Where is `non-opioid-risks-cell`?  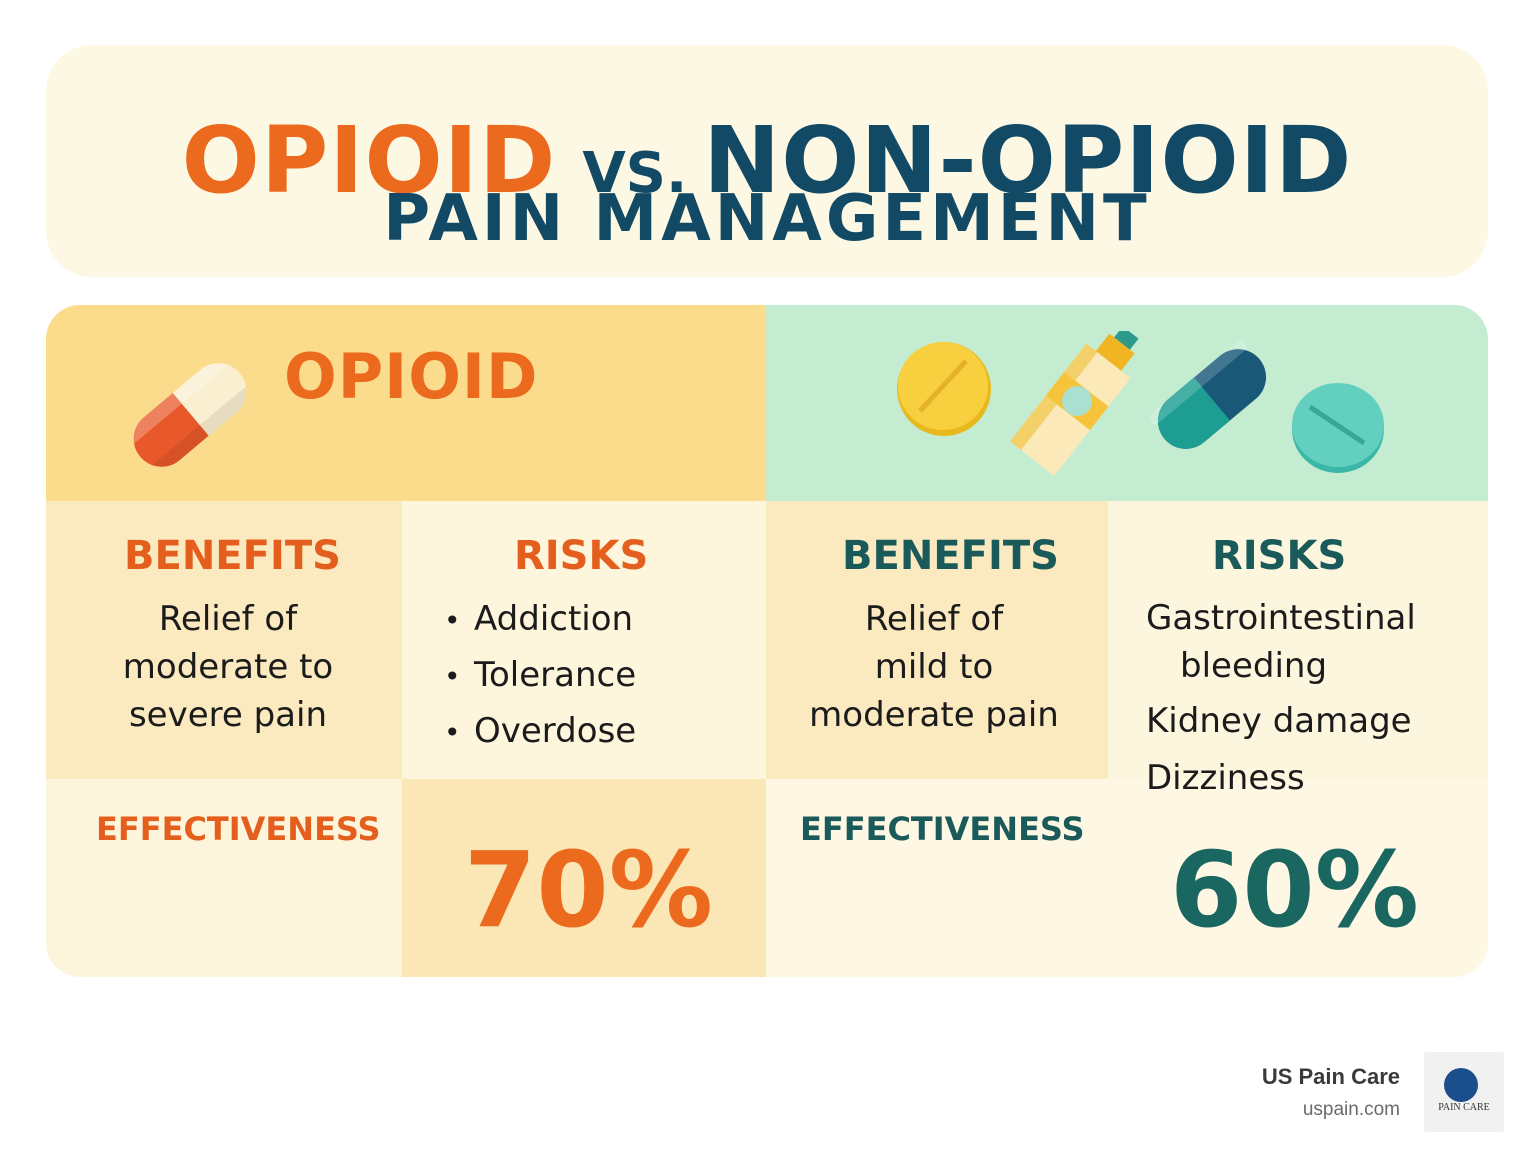 non-opioid-risks-cell is located at coordinates (1298, 640).